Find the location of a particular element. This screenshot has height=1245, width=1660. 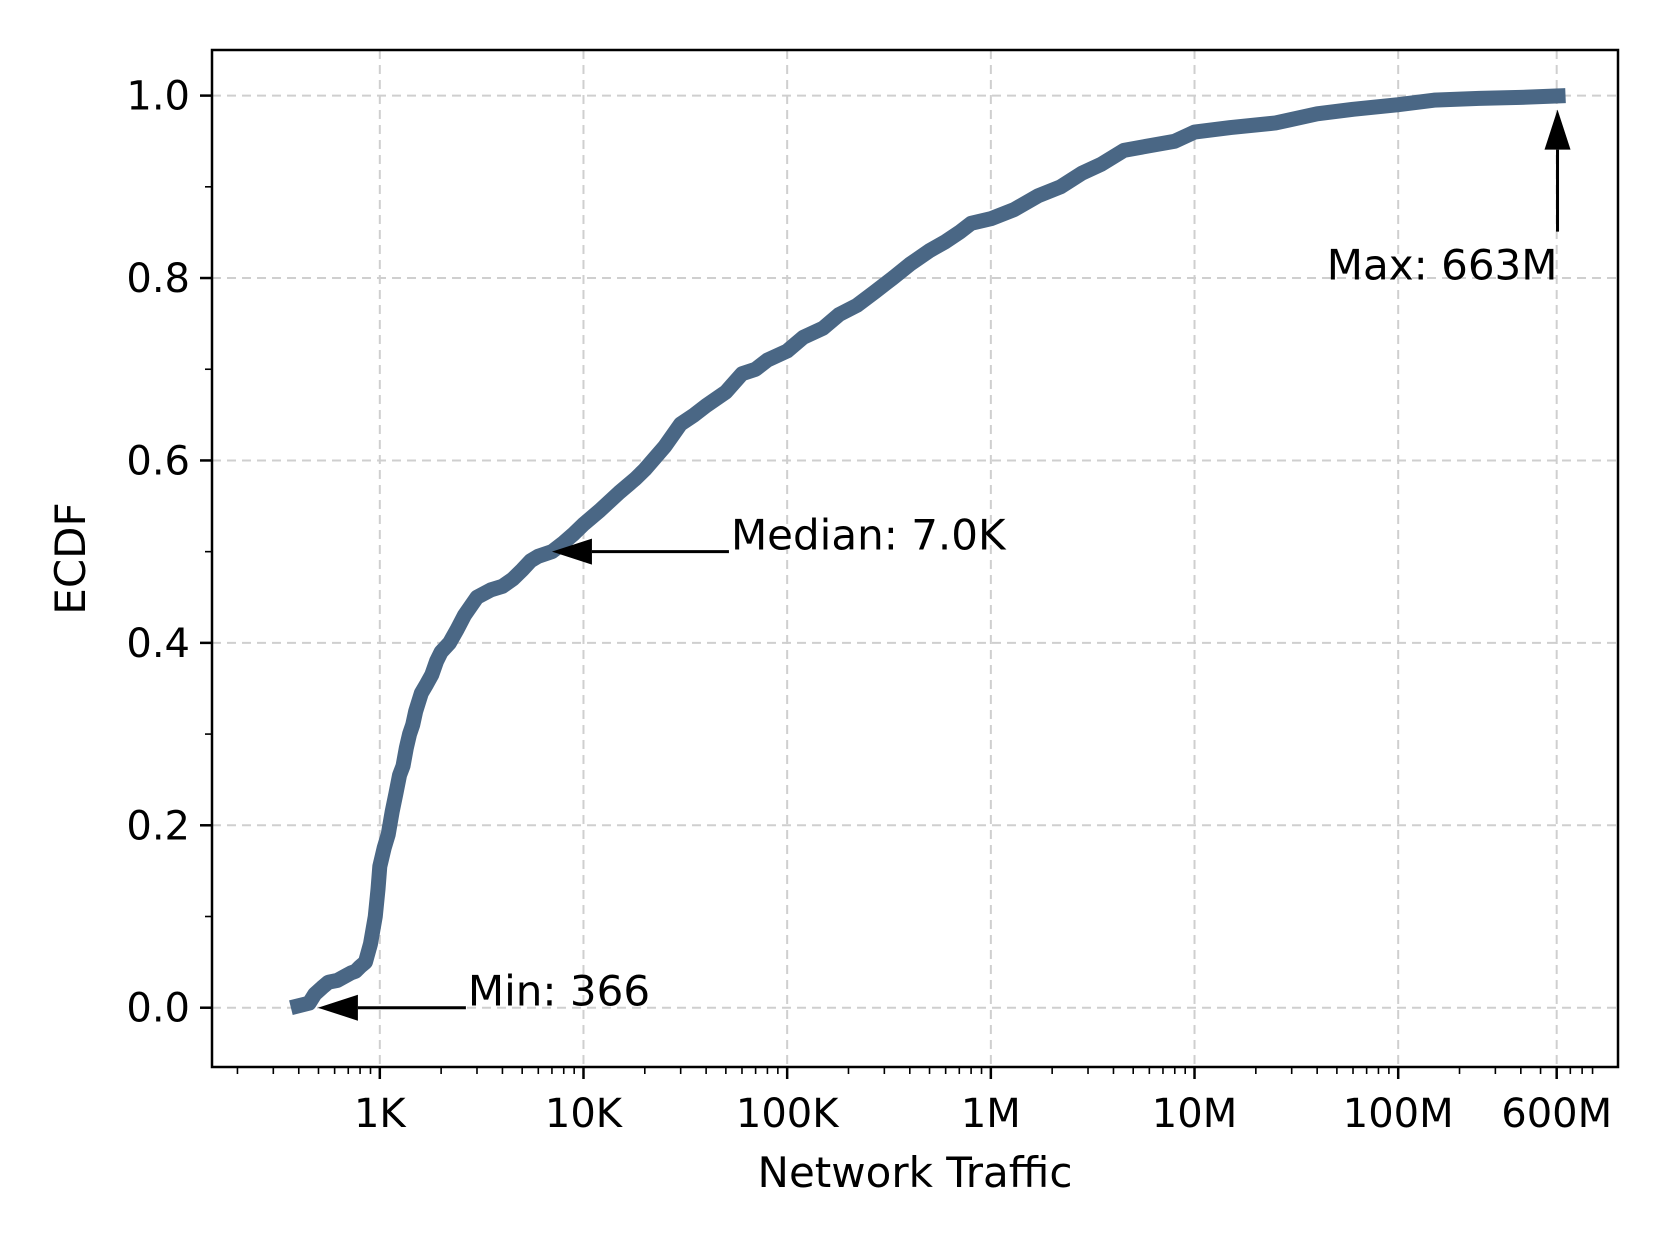

min-annotation-label: Min: 366 is located at coordinates (559, 991).